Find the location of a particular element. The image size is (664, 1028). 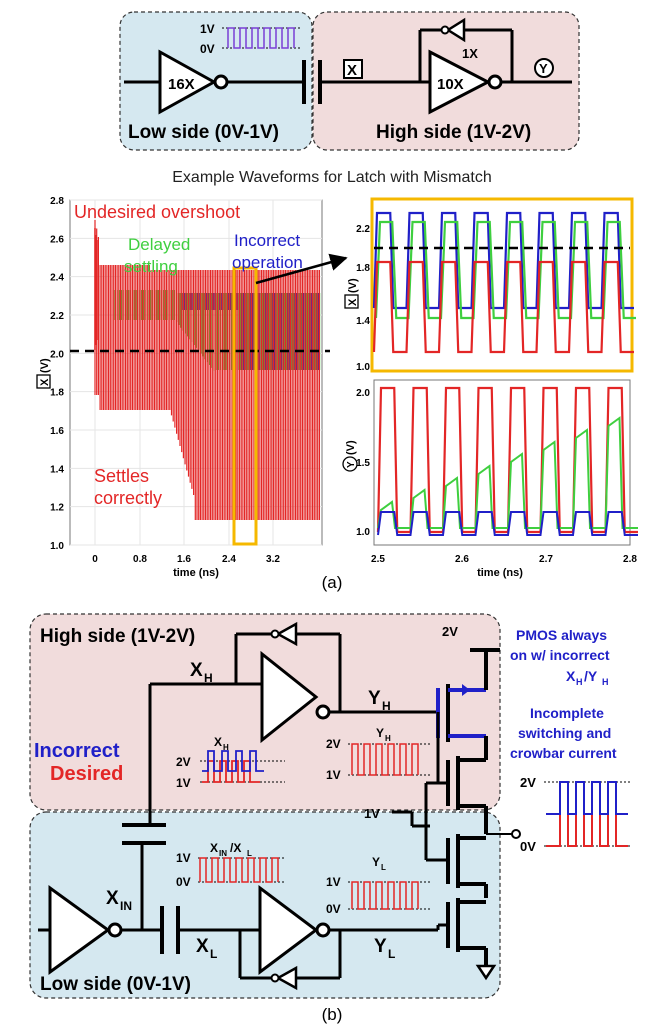

w-yh-sub: H is located at coordinates (388, 738).